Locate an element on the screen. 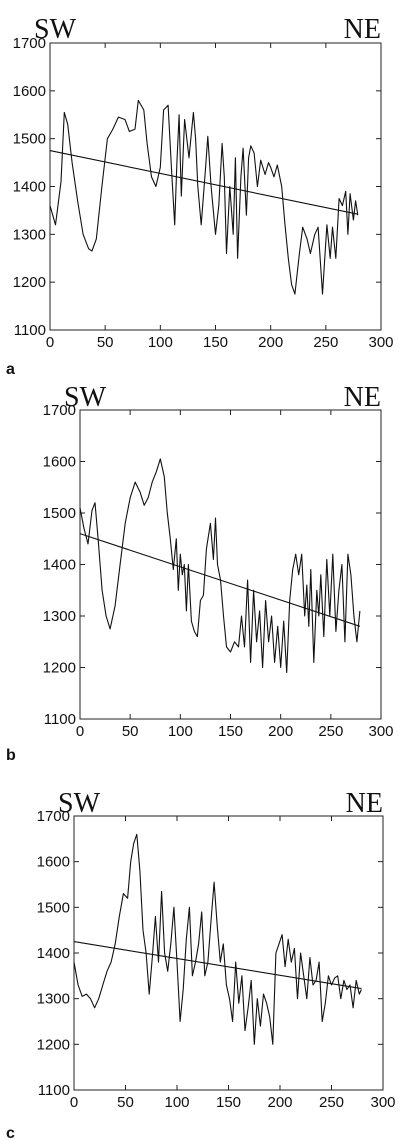 The width and height of the screenshot is (417, 1141). panel-letter: c is located at coordinates (10, 1133).